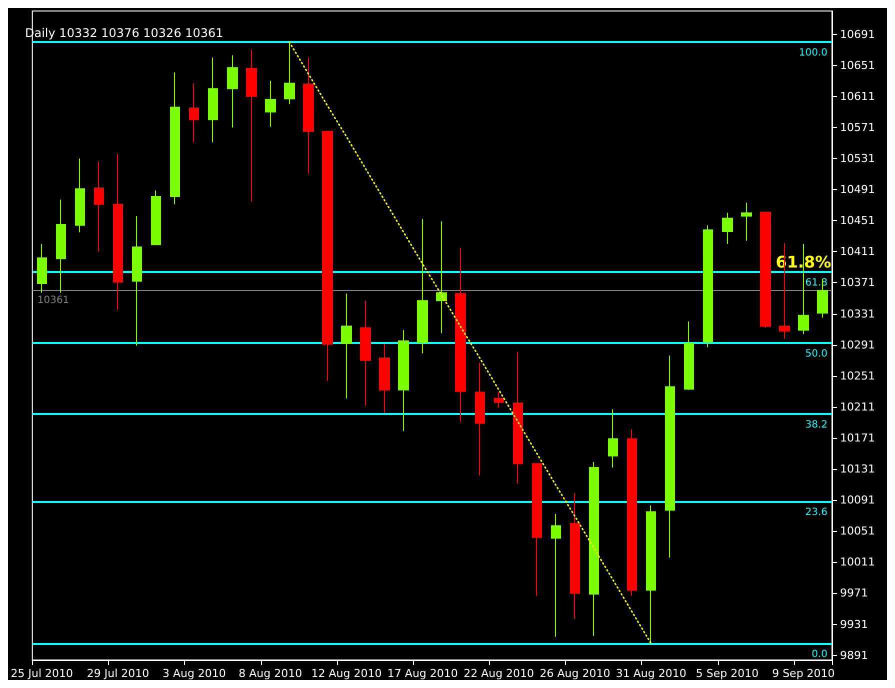 The image size is (895, 688). What do you see at coordinates (53, 300) in the screenshot?
I see `ref-line-label: 10361` at bounding box center [53, 300].